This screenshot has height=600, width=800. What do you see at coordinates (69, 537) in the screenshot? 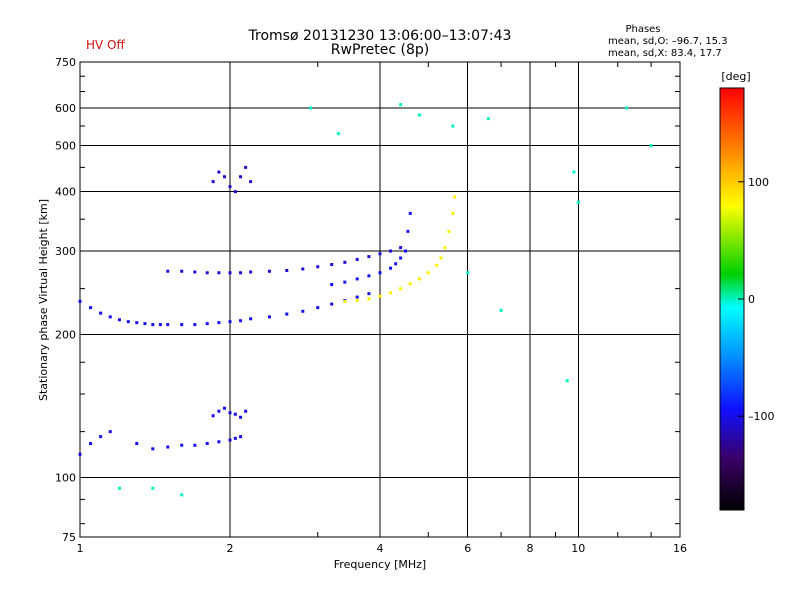
I see `y-tick-label: 75` at bounding box center [69, 537].